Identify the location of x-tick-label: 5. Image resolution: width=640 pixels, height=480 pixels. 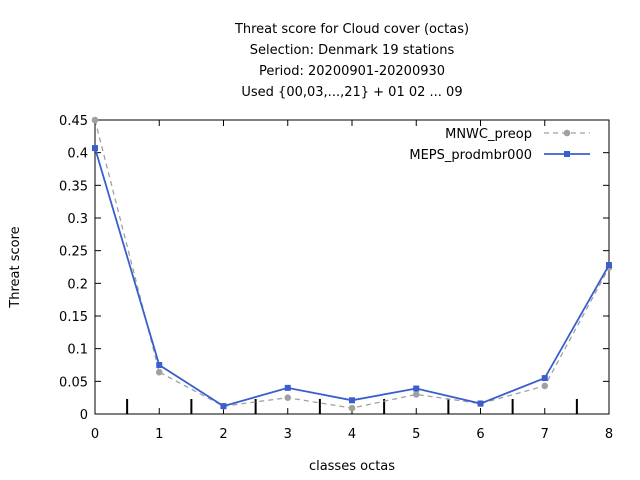
(416, 434).